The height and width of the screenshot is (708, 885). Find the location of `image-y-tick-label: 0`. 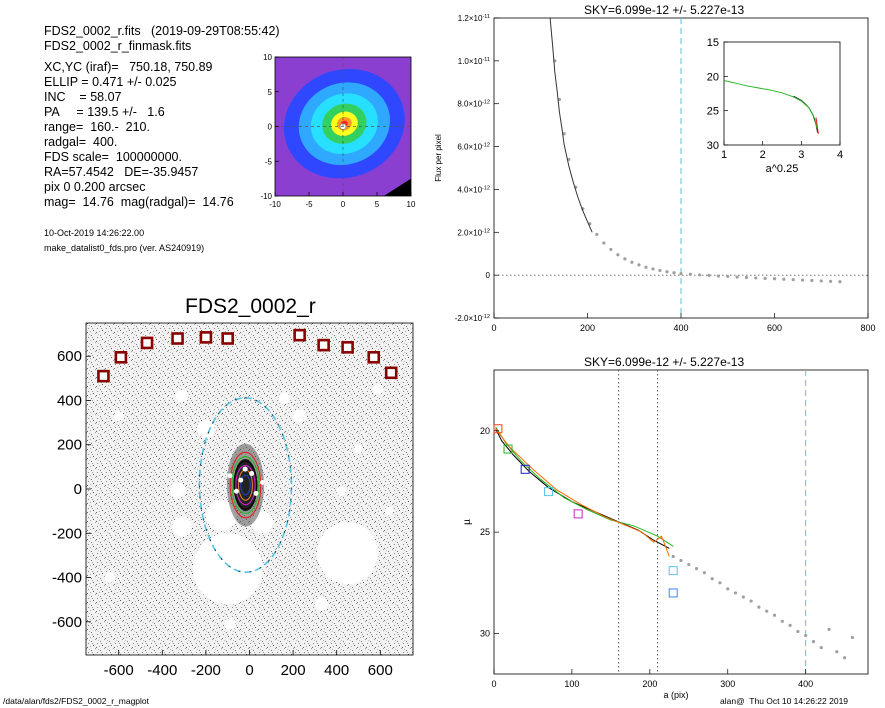

image-y-tick-label: 0 is located at coordinates (78, 489).